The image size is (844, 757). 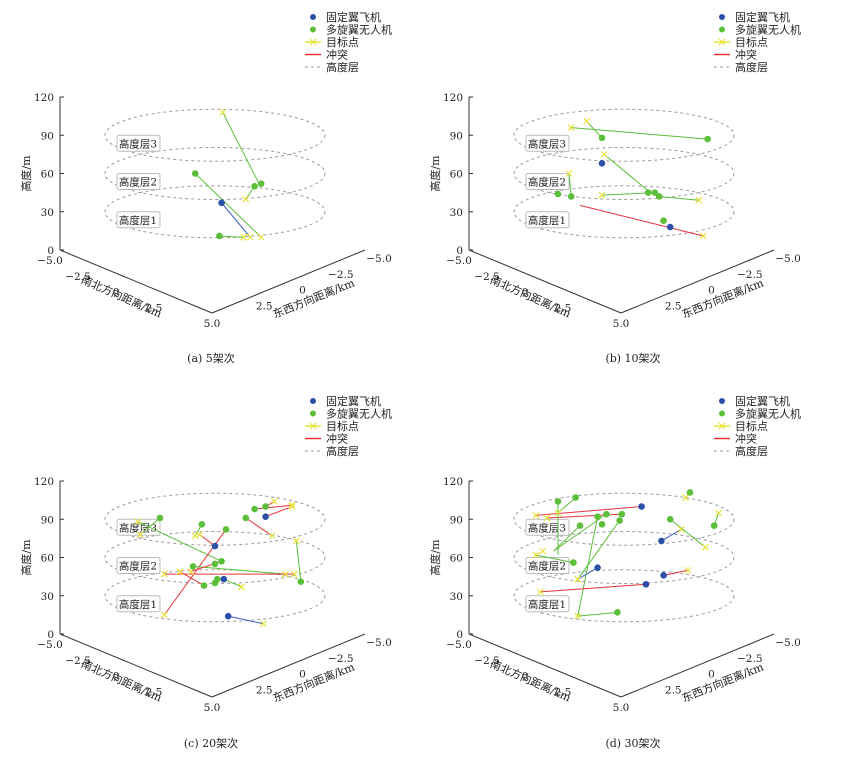 What do you see at coordinates (212, 324) in the screenshot?
I see `ns-tick-label: 5.0` at bounding box center [212, 324].